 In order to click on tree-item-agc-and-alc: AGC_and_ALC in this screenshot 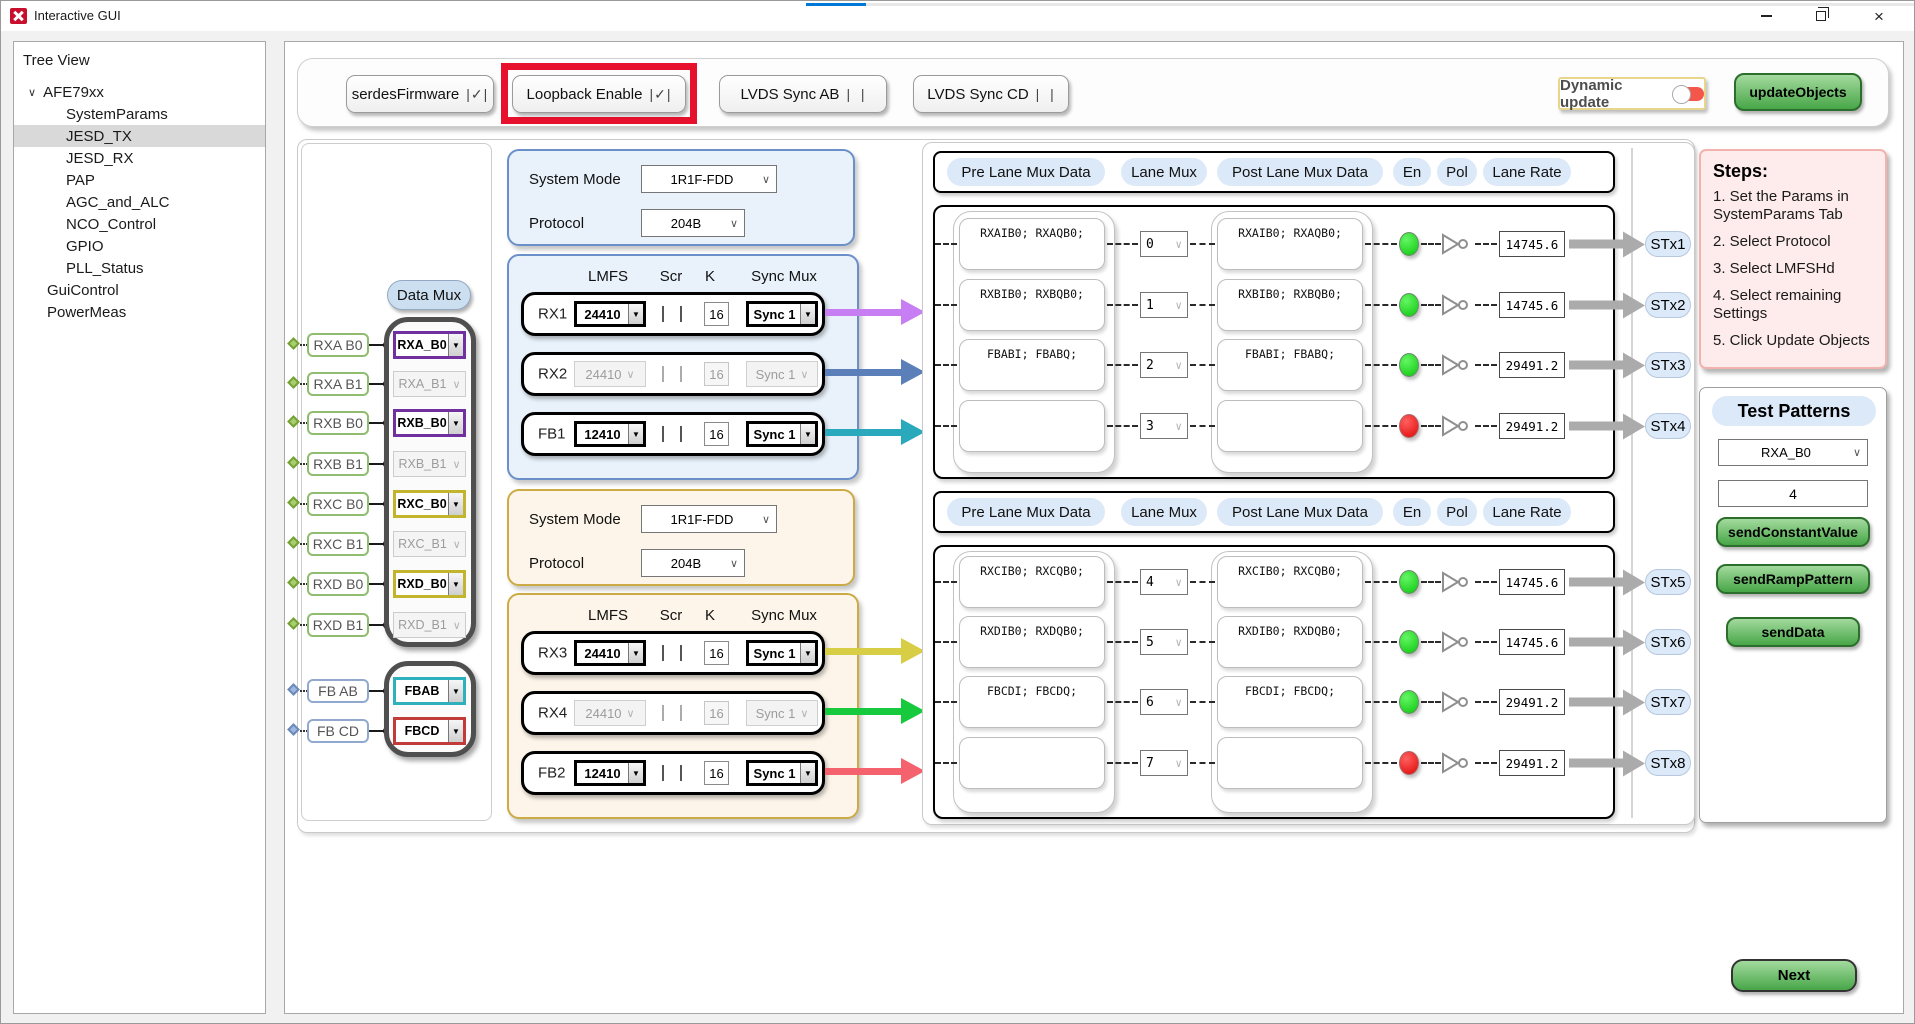, I will do `click(139, 202)`.